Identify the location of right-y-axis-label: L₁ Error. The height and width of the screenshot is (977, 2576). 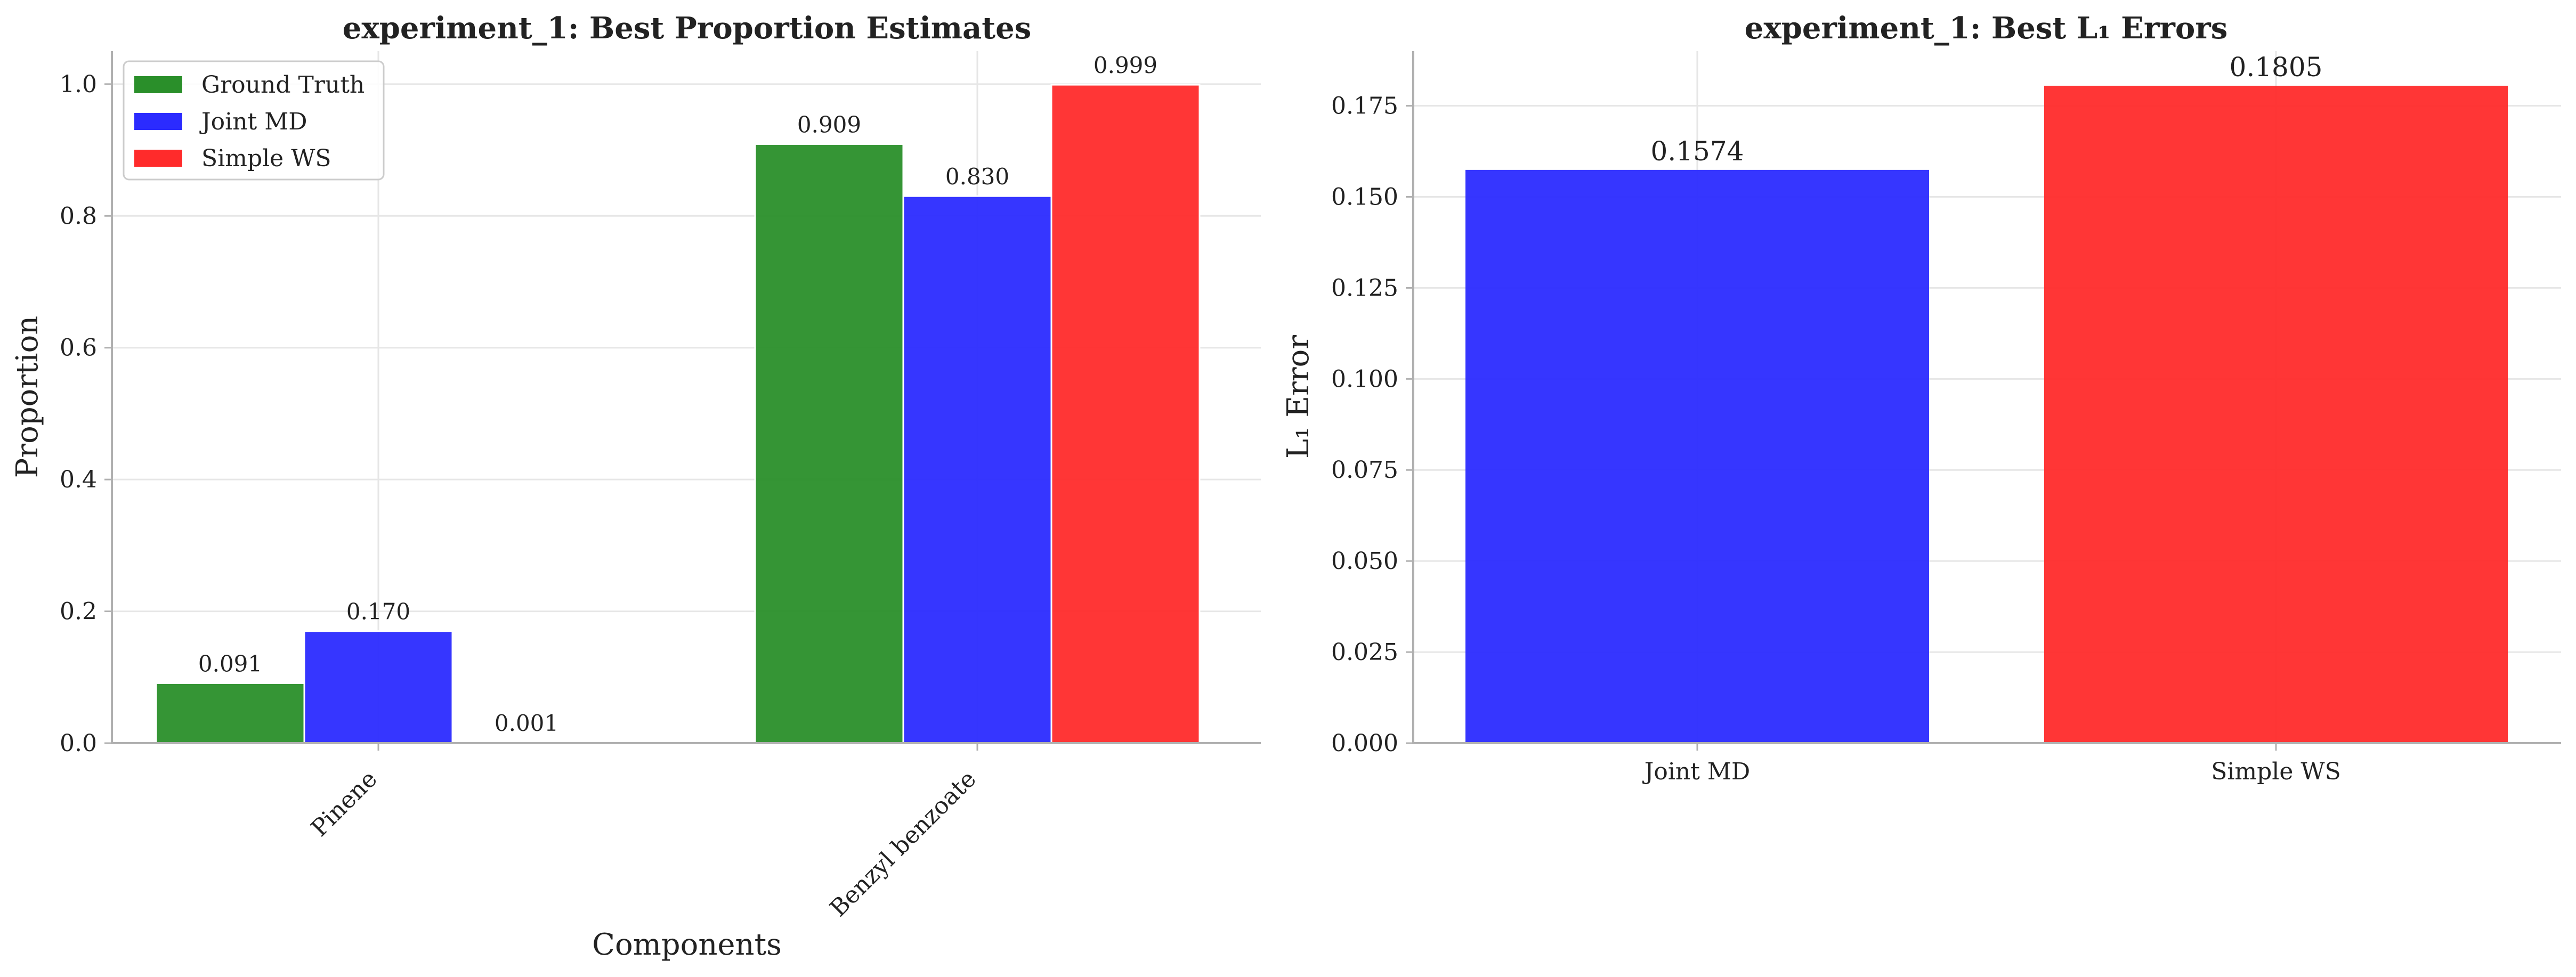
(1298, 397).